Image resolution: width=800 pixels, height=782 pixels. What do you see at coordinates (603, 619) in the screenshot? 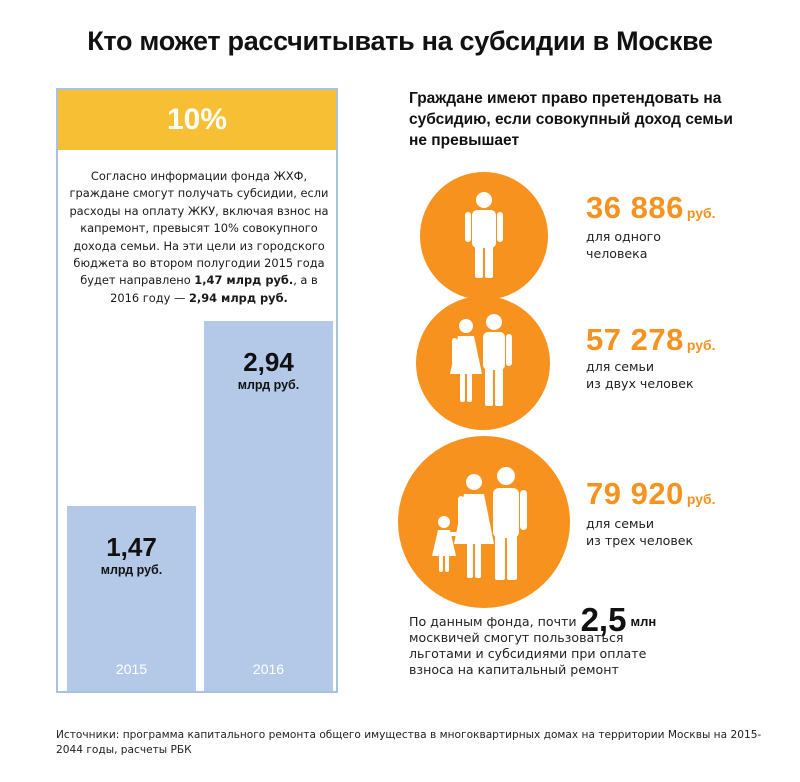
I see `note-big-number: 2,5` at bounding box center [603, 619].